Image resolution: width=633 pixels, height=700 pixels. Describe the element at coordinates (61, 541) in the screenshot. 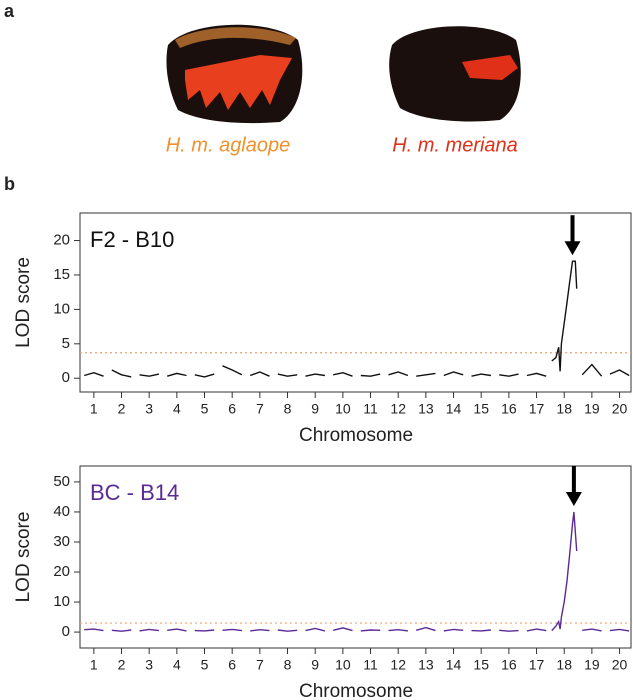

I see `y-tick-label: 30` at that location.